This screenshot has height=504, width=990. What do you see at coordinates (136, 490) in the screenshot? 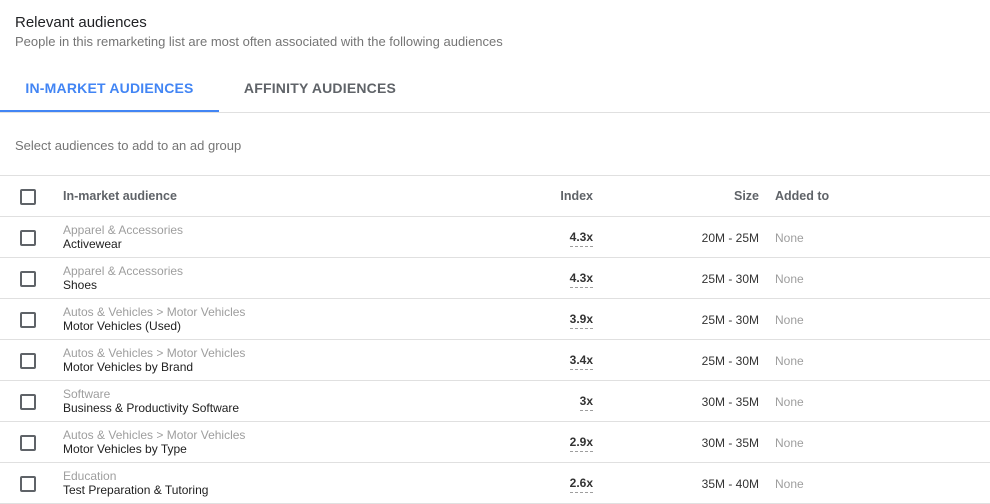
I see `audience-name: Test Preparation & Tutoring` at bounding box center [136, 490].